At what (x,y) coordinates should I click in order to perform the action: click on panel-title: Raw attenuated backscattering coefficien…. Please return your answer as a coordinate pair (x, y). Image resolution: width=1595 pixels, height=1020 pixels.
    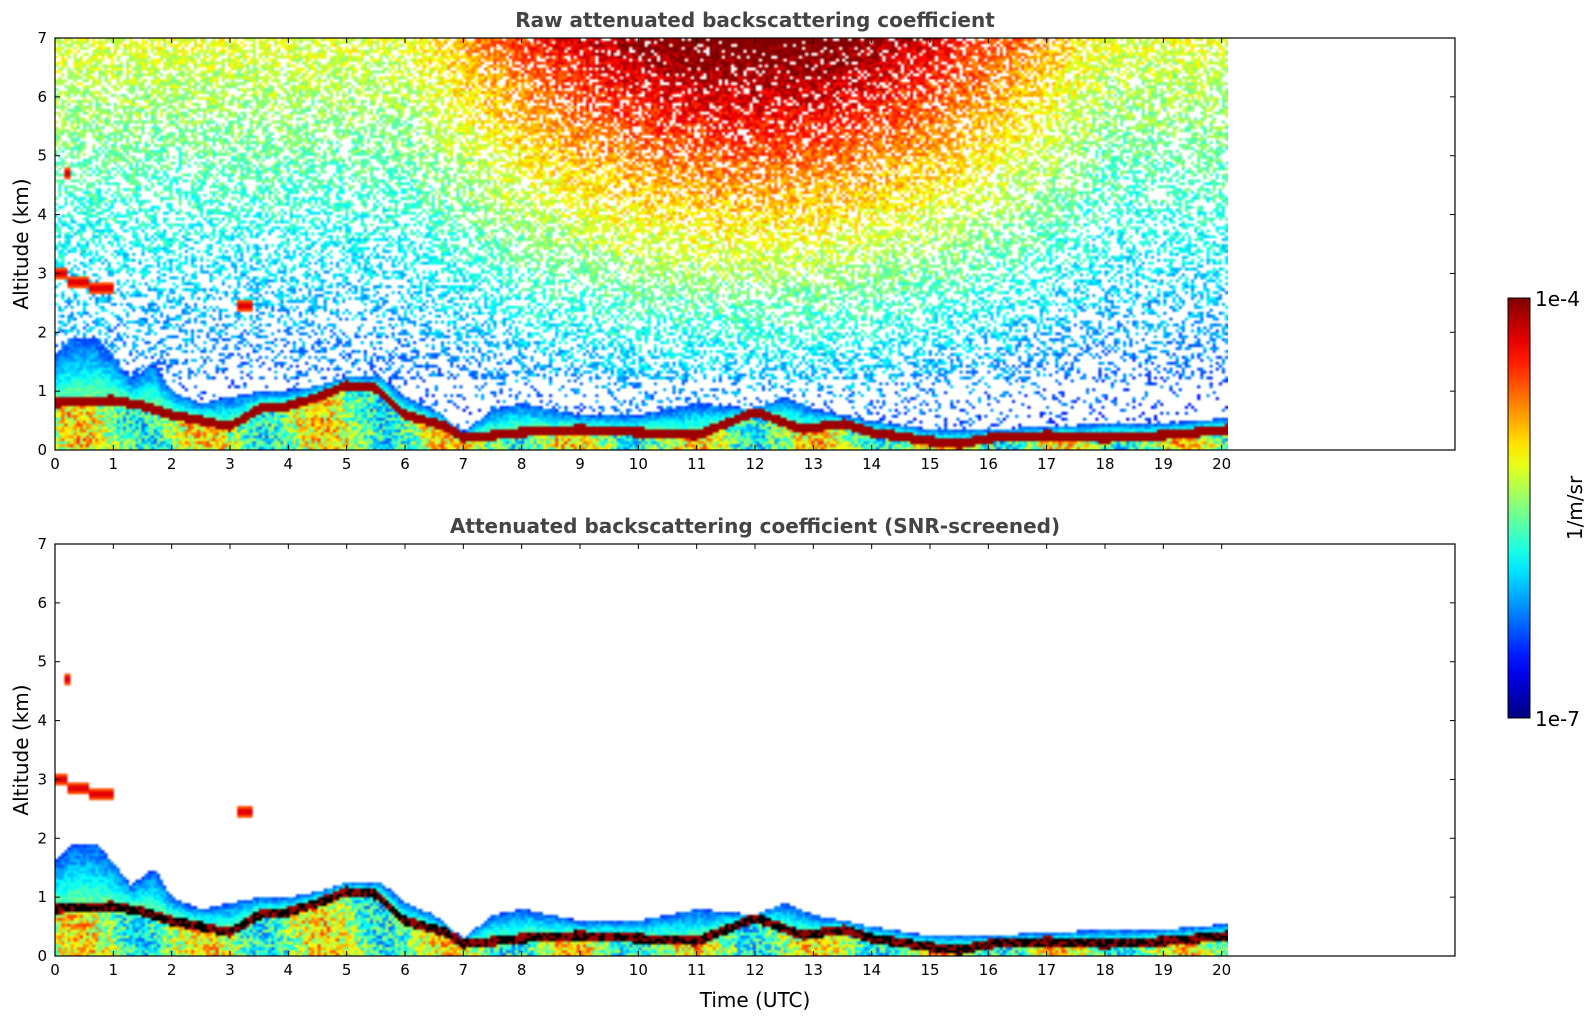
    Looking at the image, I should click on (755, 20).